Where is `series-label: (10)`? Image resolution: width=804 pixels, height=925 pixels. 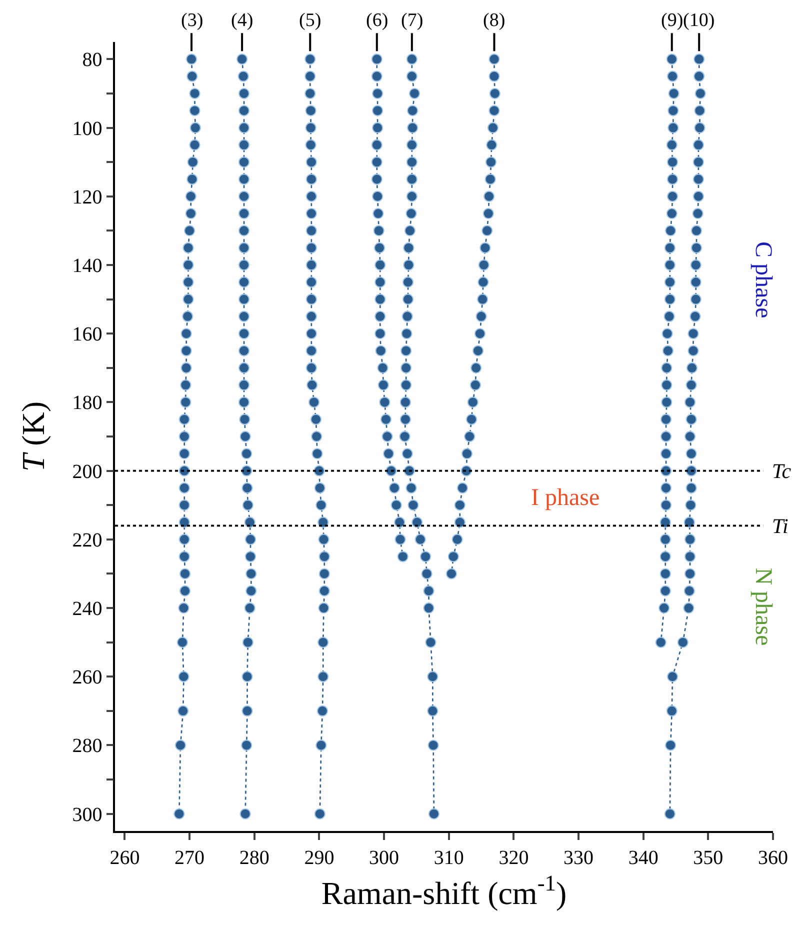
series-label: (10) is located at coordinates (699, 20).